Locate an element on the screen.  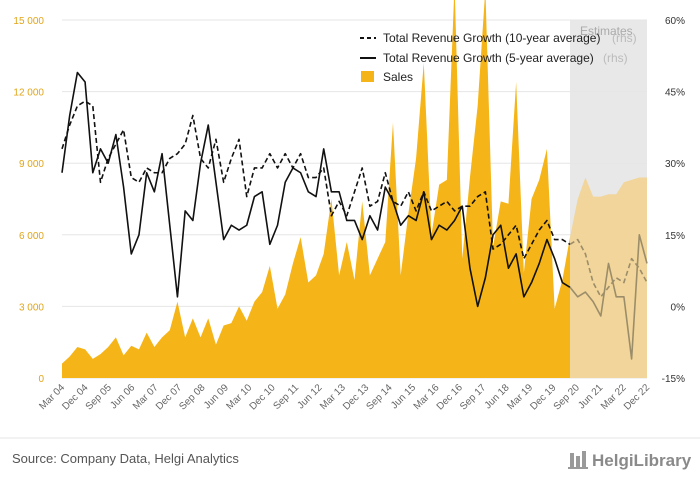
line-5yr-avg-estimate is located at coordinates (608, 297).